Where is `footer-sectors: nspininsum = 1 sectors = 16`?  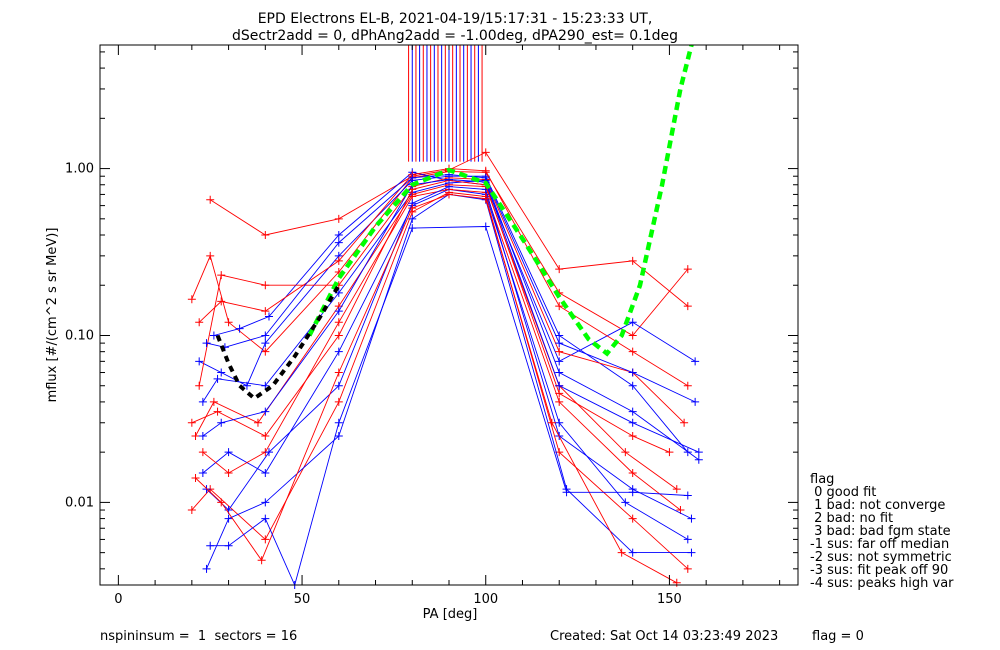
footer-sectors: nspininsum = 1 sectors = 16 is located at coordinates (198, 636).